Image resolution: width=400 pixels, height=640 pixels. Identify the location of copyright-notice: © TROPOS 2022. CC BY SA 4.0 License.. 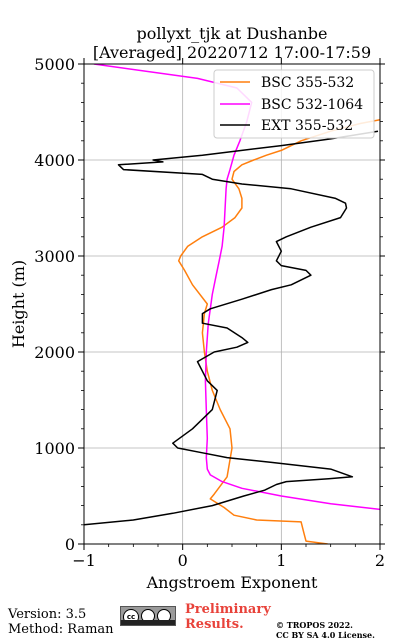
(325, 630).